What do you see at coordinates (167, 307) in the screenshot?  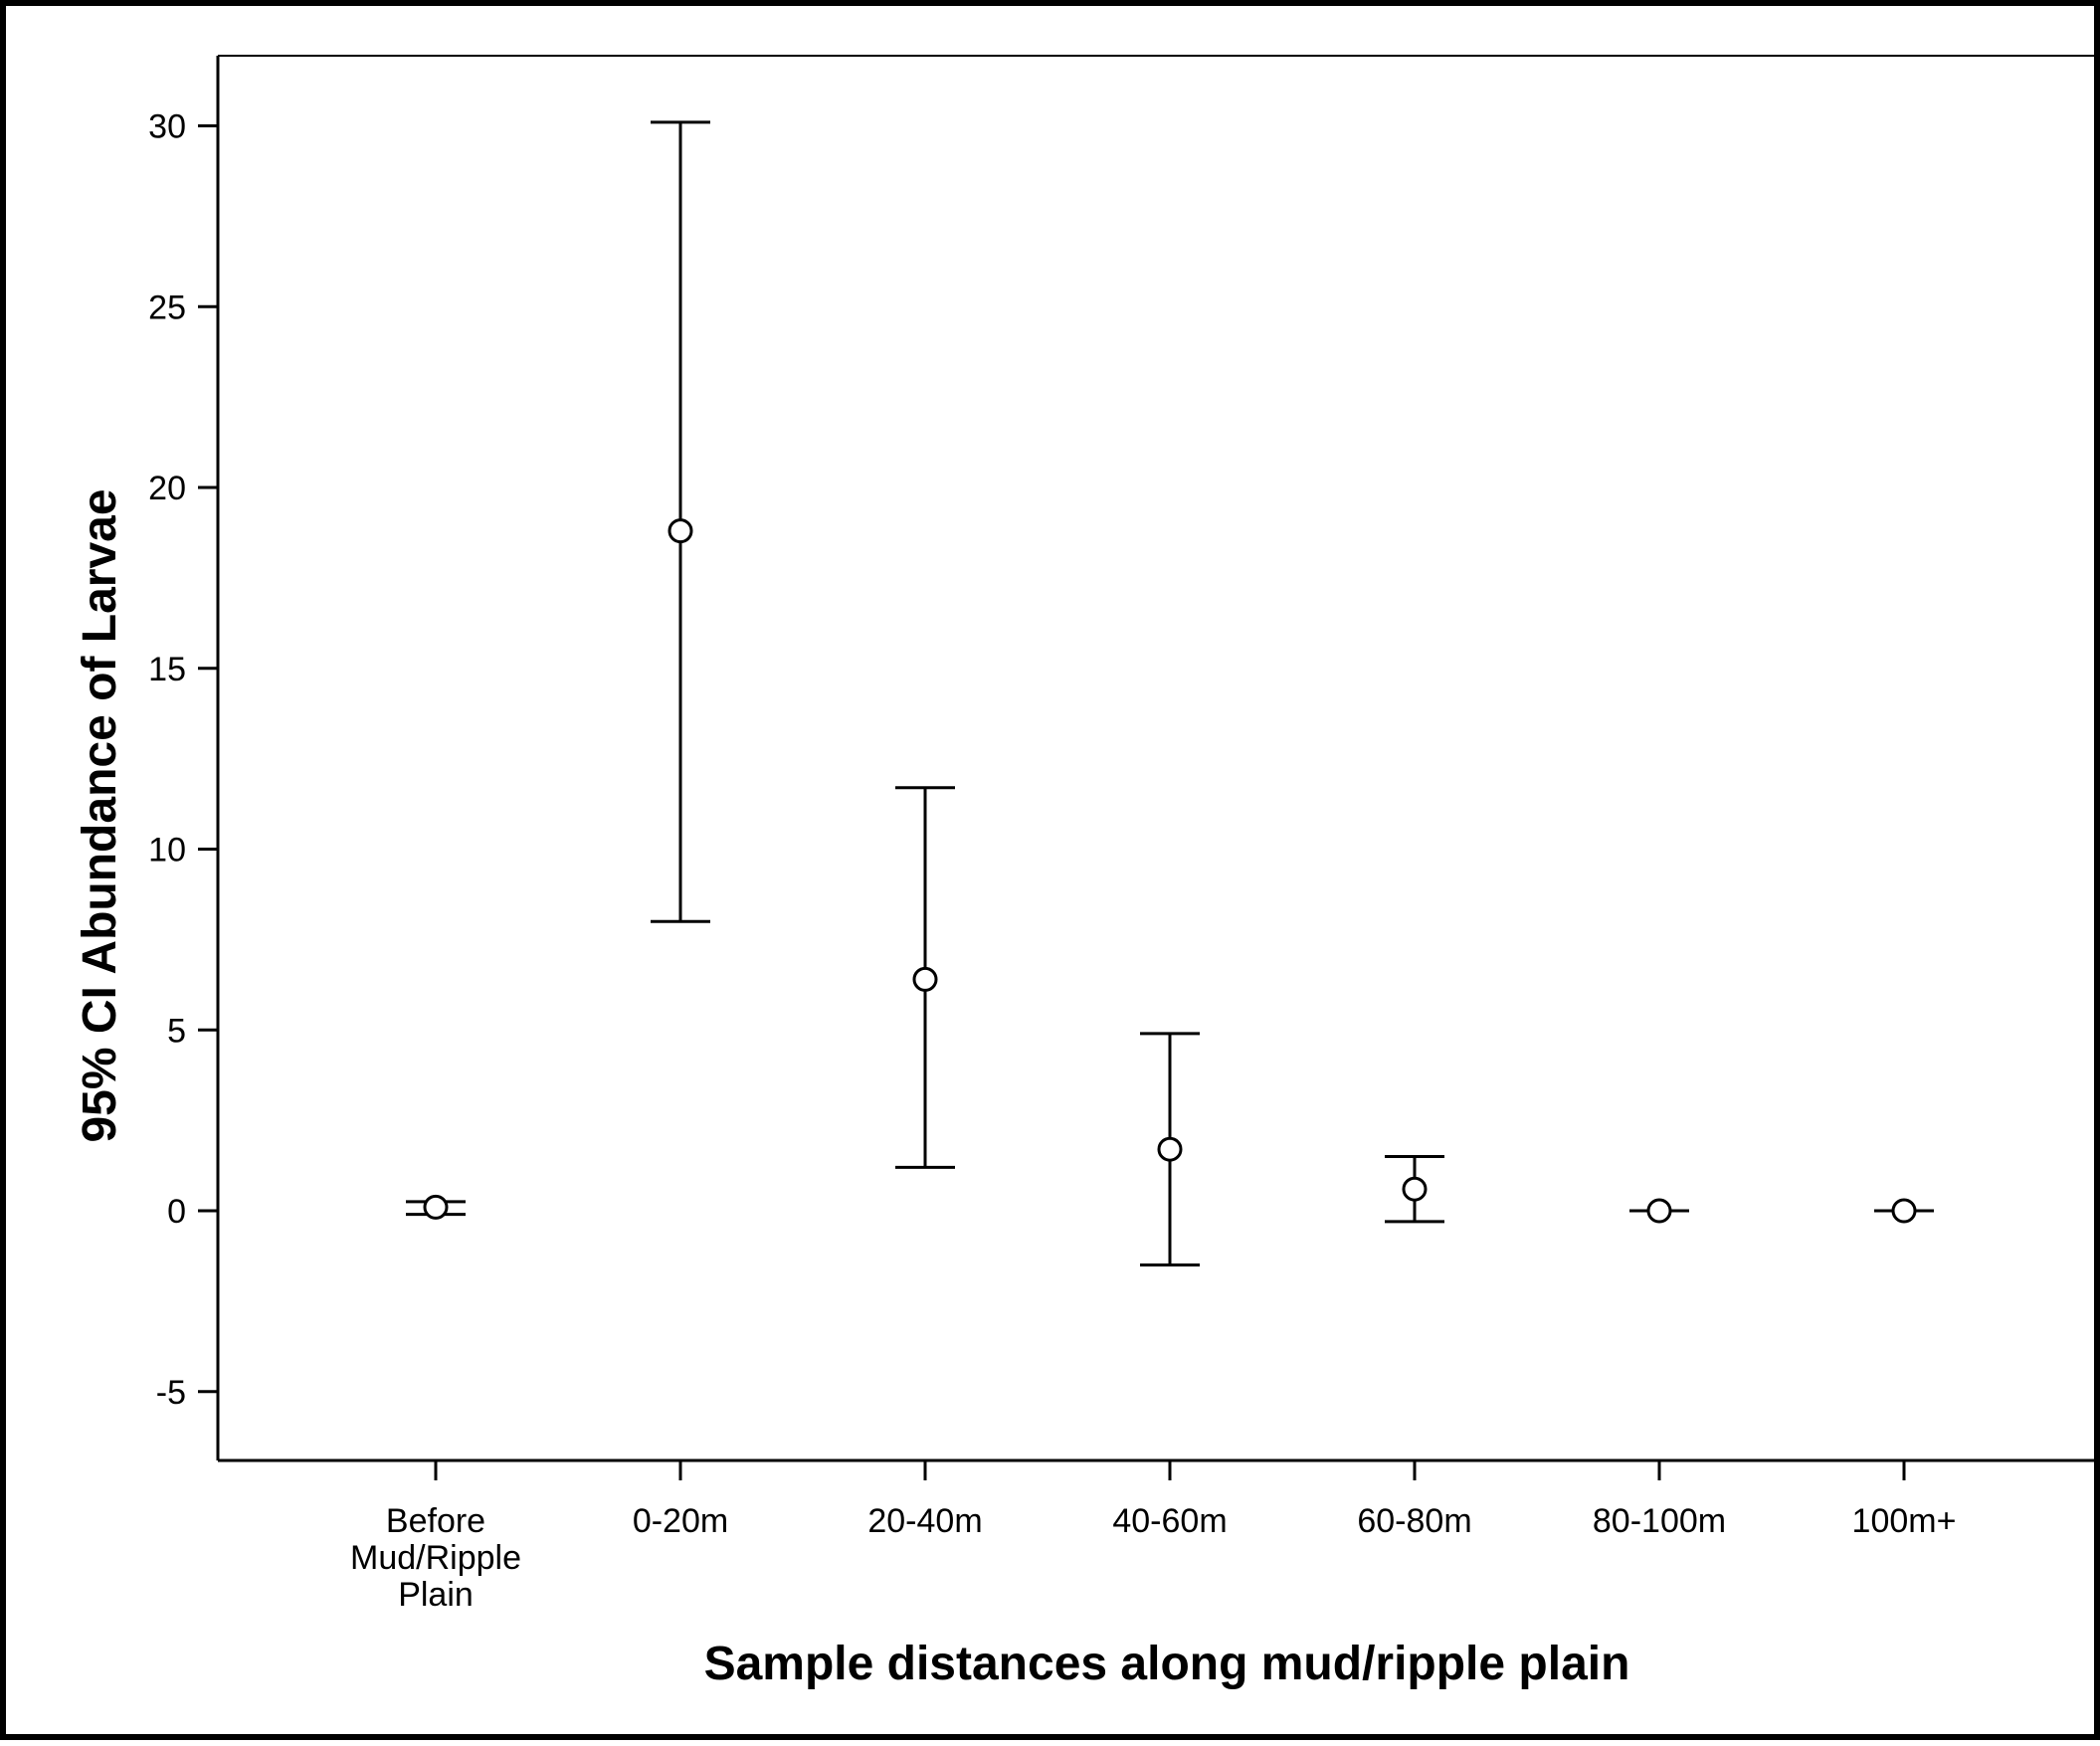 I see `y-tick-label: 25` at bounding box center [167, 307].